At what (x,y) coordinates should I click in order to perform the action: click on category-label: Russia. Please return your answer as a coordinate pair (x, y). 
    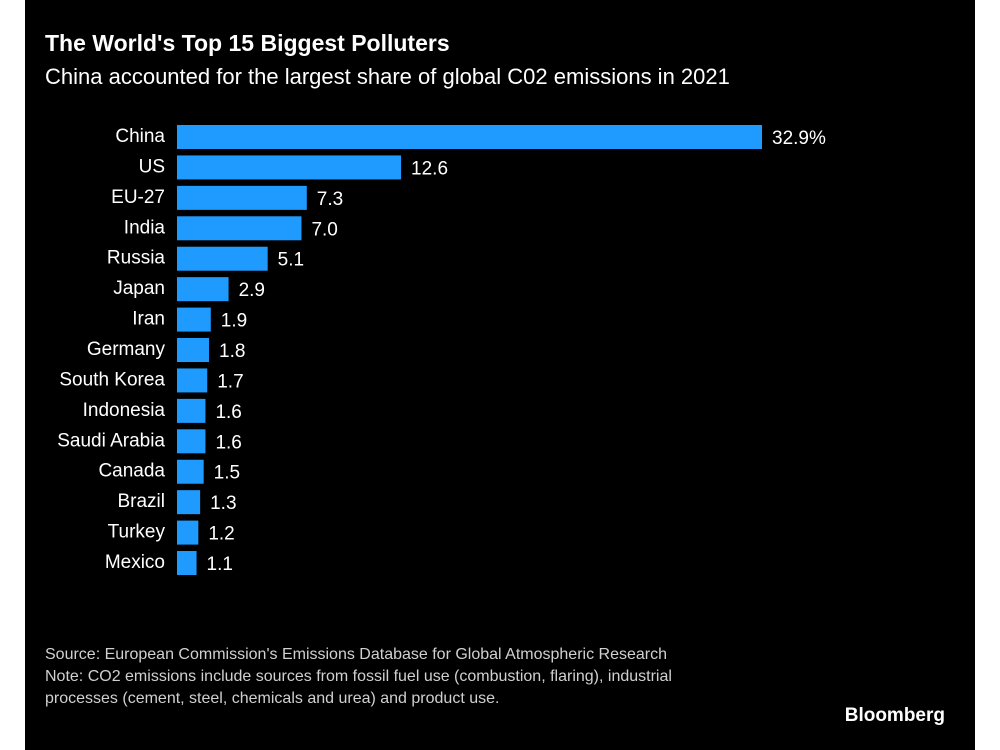
    Looking at the image, I should click on (136, 258).